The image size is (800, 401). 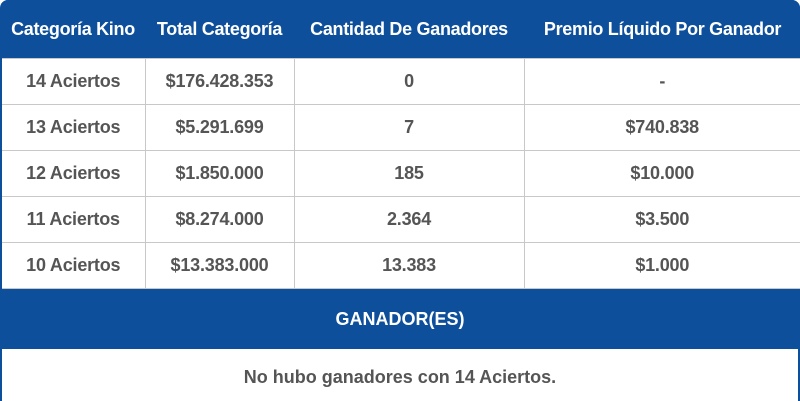 What do you see at coordinates (409, 81) in the screenshot?
I see `cell-cantidad: 0` at bounding box center [409, 81].